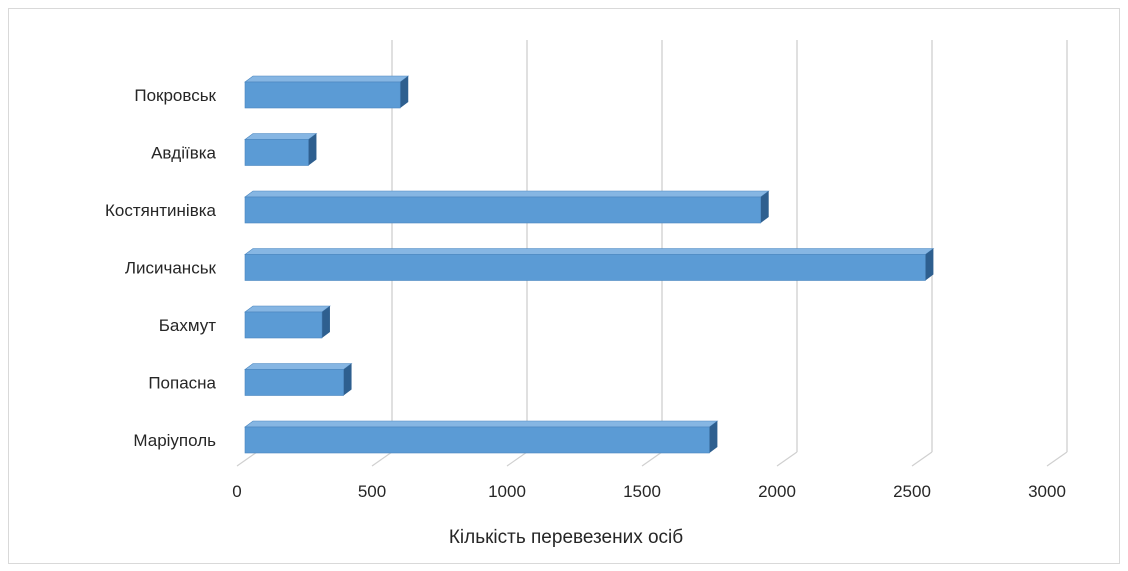  Describe the element at coordinates (236, 491) in the screenshot. I see `x-tick-label: 0` at that location.